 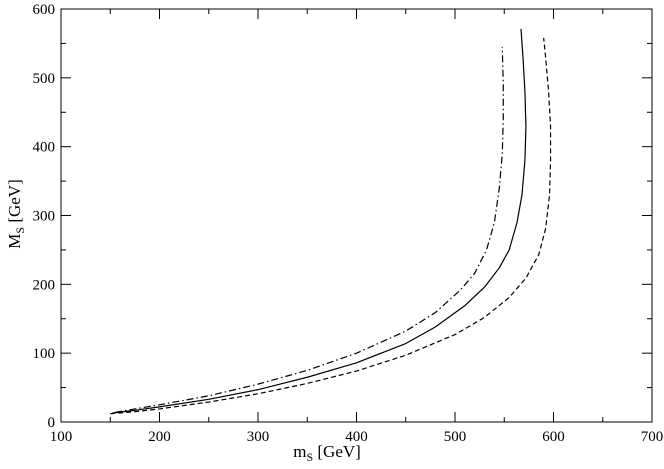 I want to click on y-tick-label: 600, so click(x=44, y=10).